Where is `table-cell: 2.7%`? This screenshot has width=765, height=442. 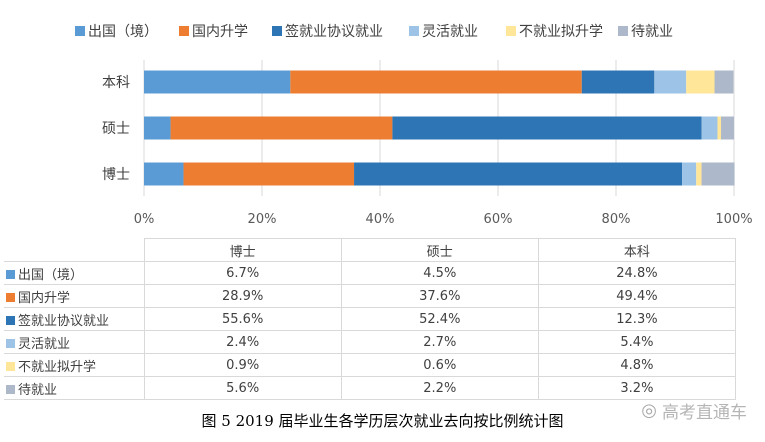 table-cell: 2.7% is located at coordinates (439, 342).